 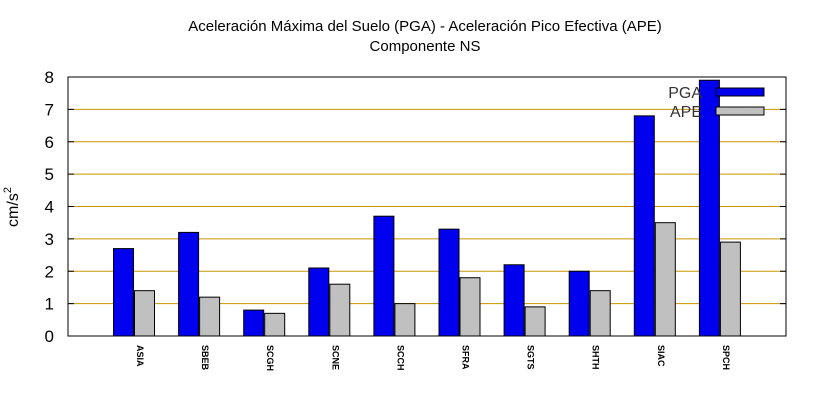 What do you see at coordinates (49, 271) in the screenshot?
I see `y-tick-label: 2` at bounding box center [49, 271].